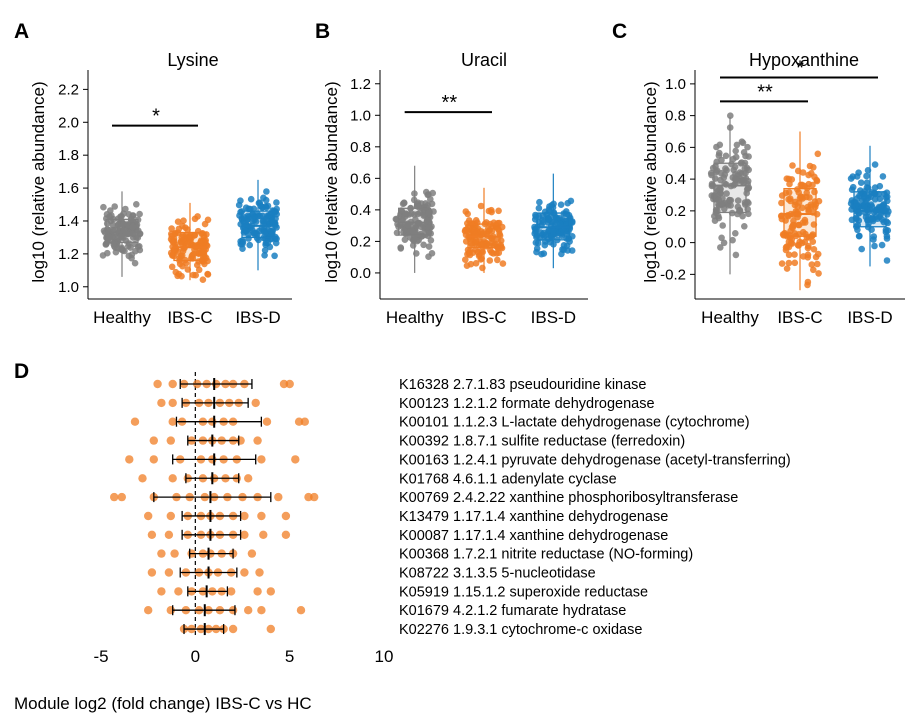 The image size is (908, 728). Describe the element at coordinates (675, 243) in the screenshot. I see `y-tick-label: 0.0` at that location.